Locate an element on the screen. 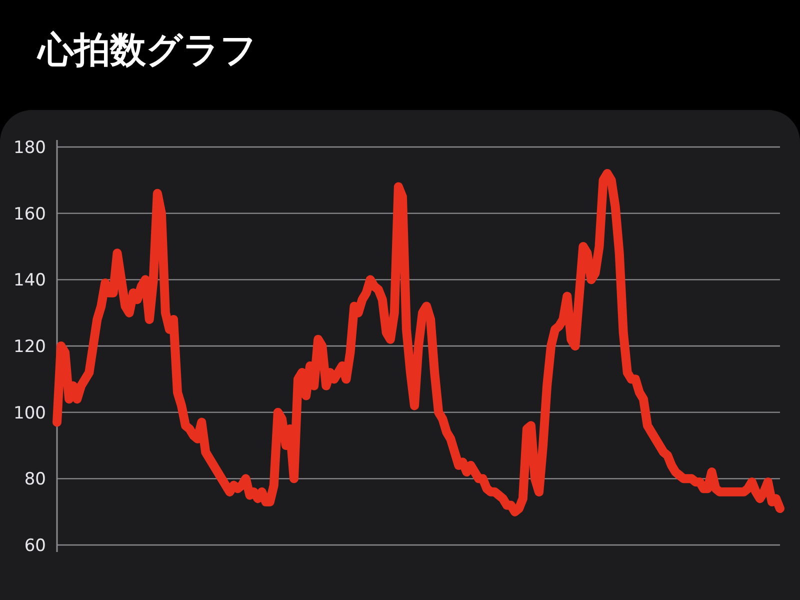 This screenshot has width=800, height=600. y-tick-label: 60 is located at coordinates (35, 546).